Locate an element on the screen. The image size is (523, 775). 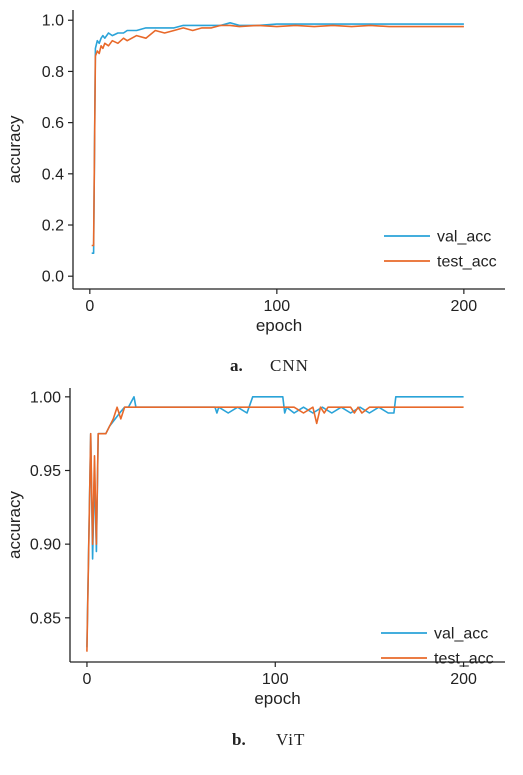
caption-letter: b. is located at coordinates (239, 739).